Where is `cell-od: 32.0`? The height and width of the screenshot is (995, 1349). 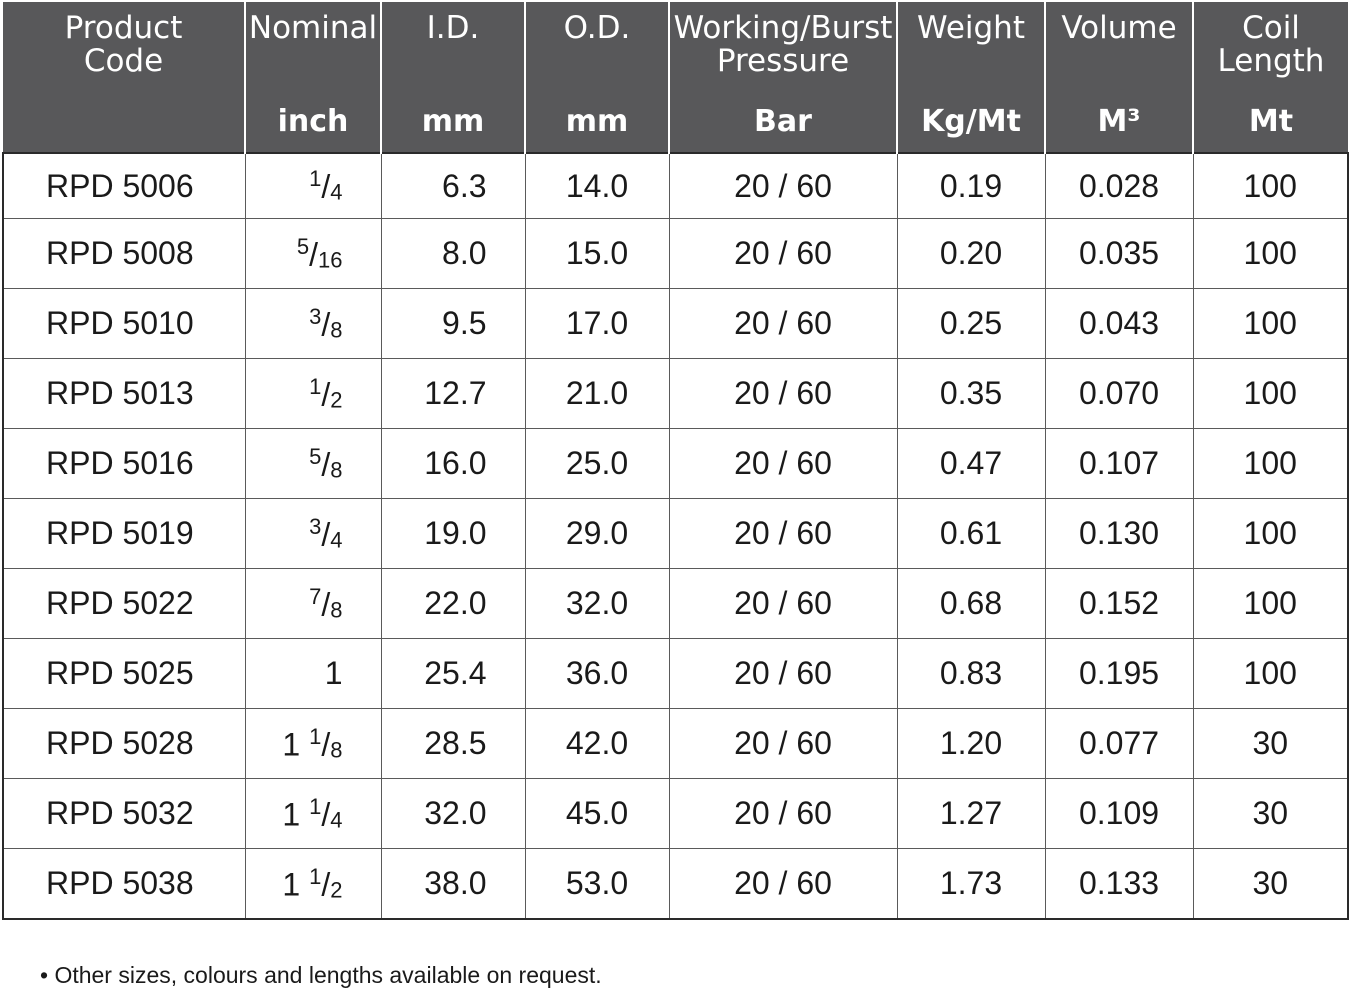
cell-od: 32.0 is located at coordinates (597, 603).